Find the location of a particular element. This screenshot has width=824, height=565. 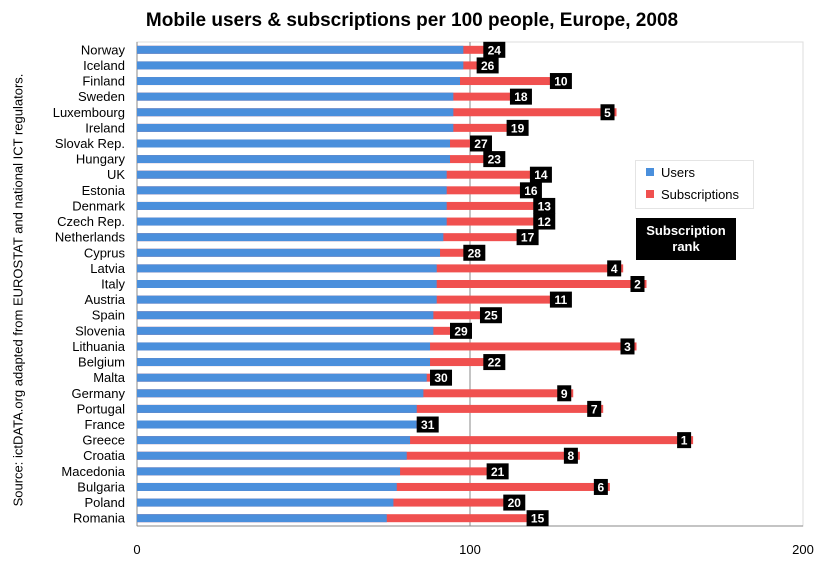

category-label: Luxembourg is located at coordinates (89, 112).